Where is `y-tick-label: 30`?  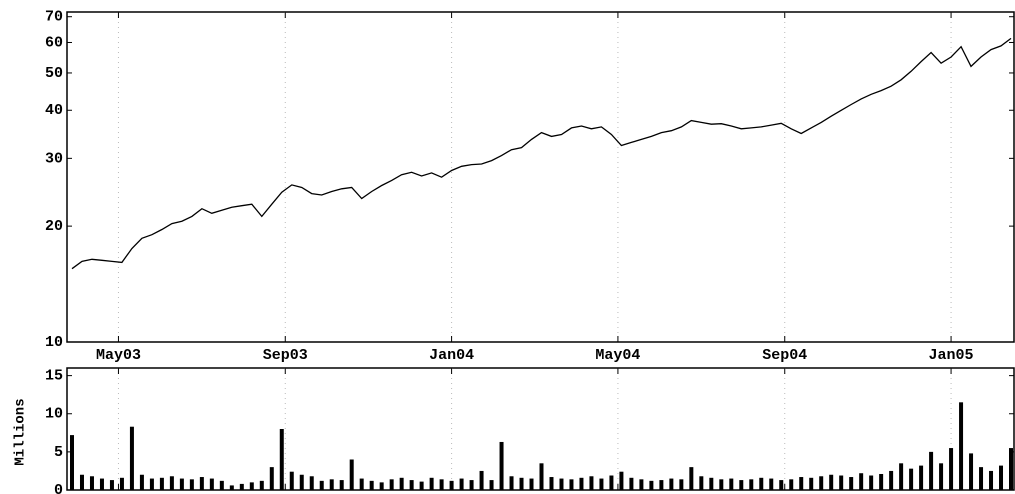 y-tick-label: 30 is located at coordinates (54, 158).